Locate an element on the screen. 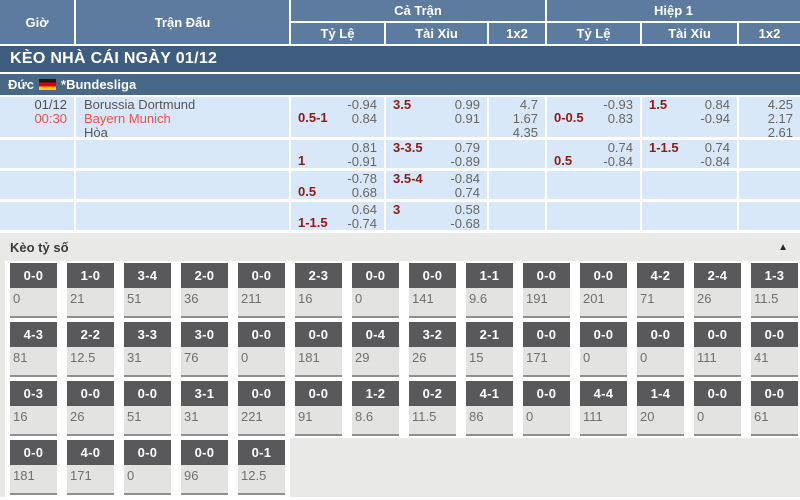  odds-value: -0.89 is located at coordinates (465, 161).